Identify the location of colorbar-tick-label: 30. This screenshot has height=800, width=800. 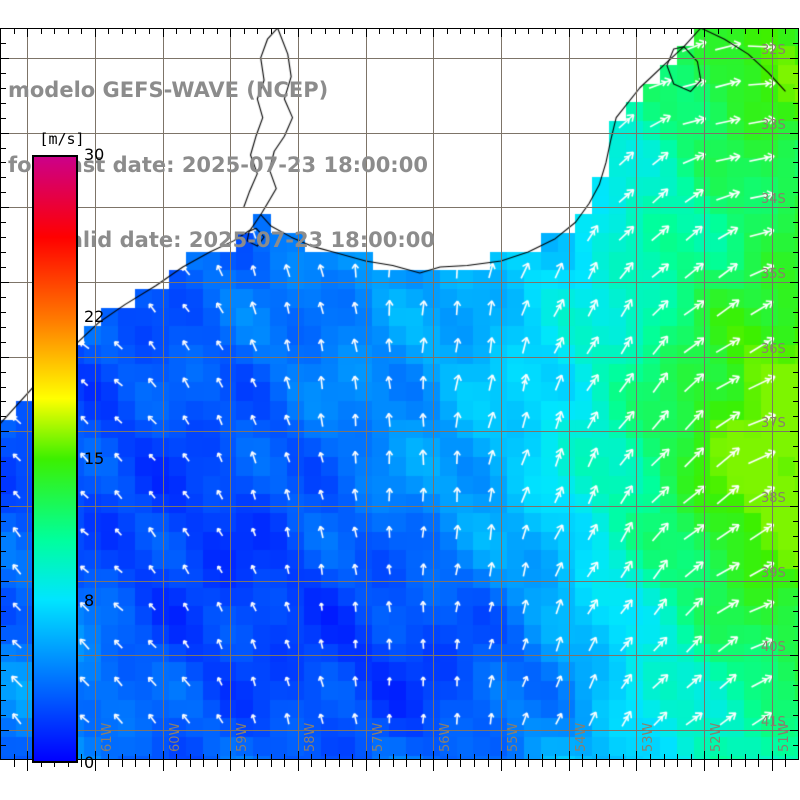
(94, 154).